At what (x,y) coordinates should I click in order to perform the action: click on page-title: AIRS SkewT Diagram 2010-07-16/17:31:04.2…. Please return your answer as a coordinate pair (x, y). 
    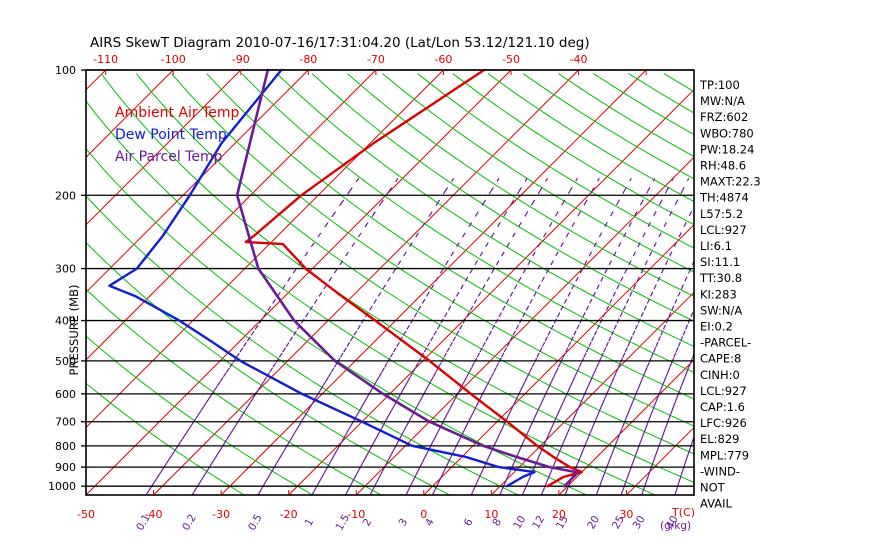
    Looking at the image, I should click on (340, 43).